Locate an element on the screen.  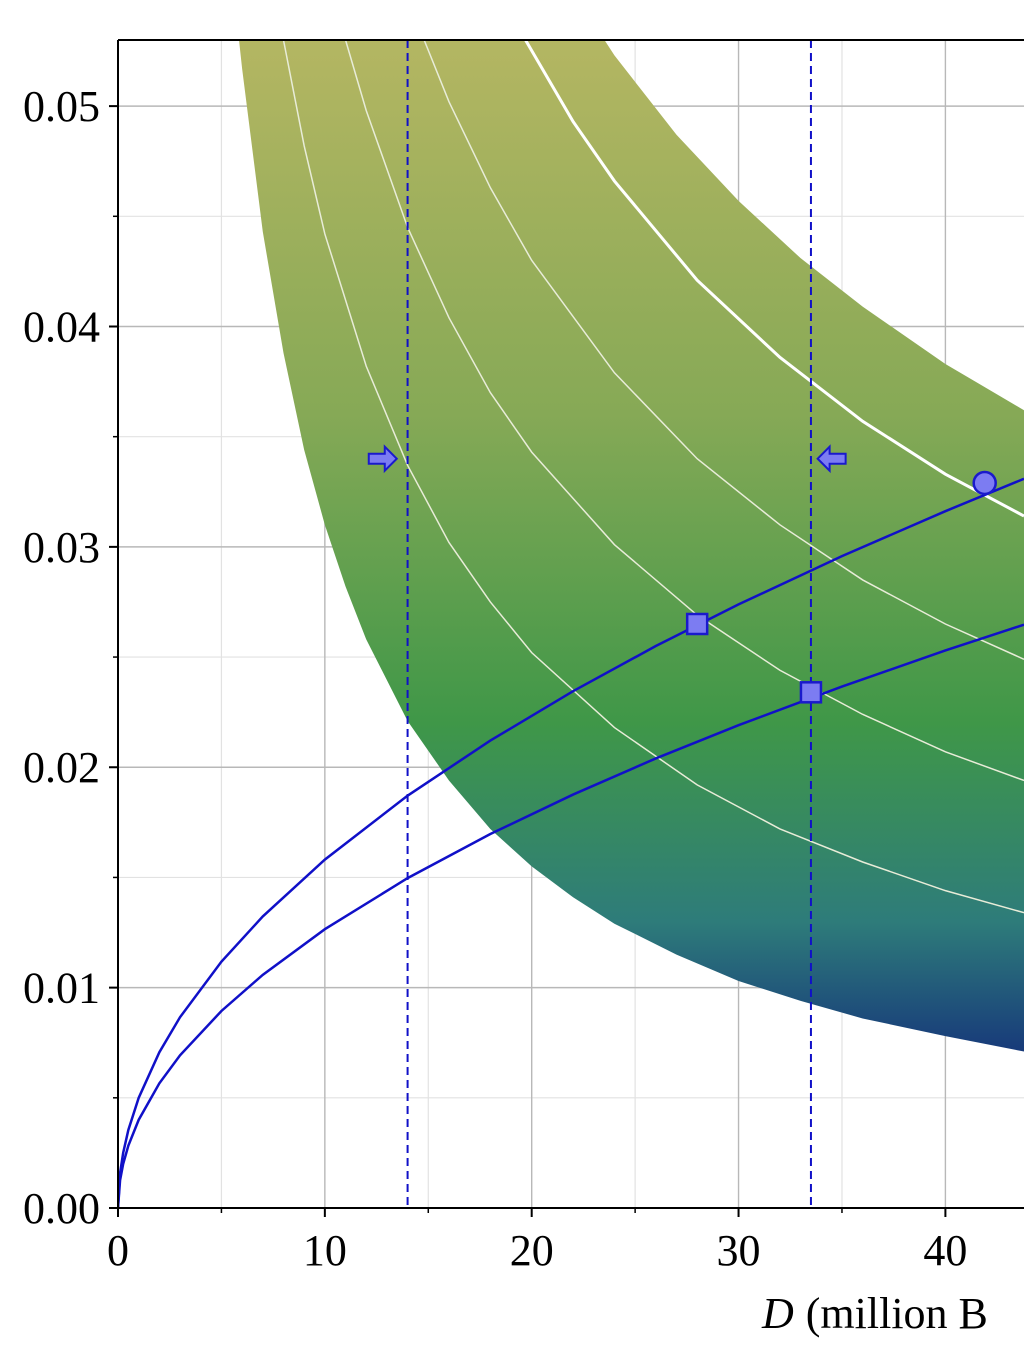
y-tick-label: 0.00 is located at coordinates (61, 1208).